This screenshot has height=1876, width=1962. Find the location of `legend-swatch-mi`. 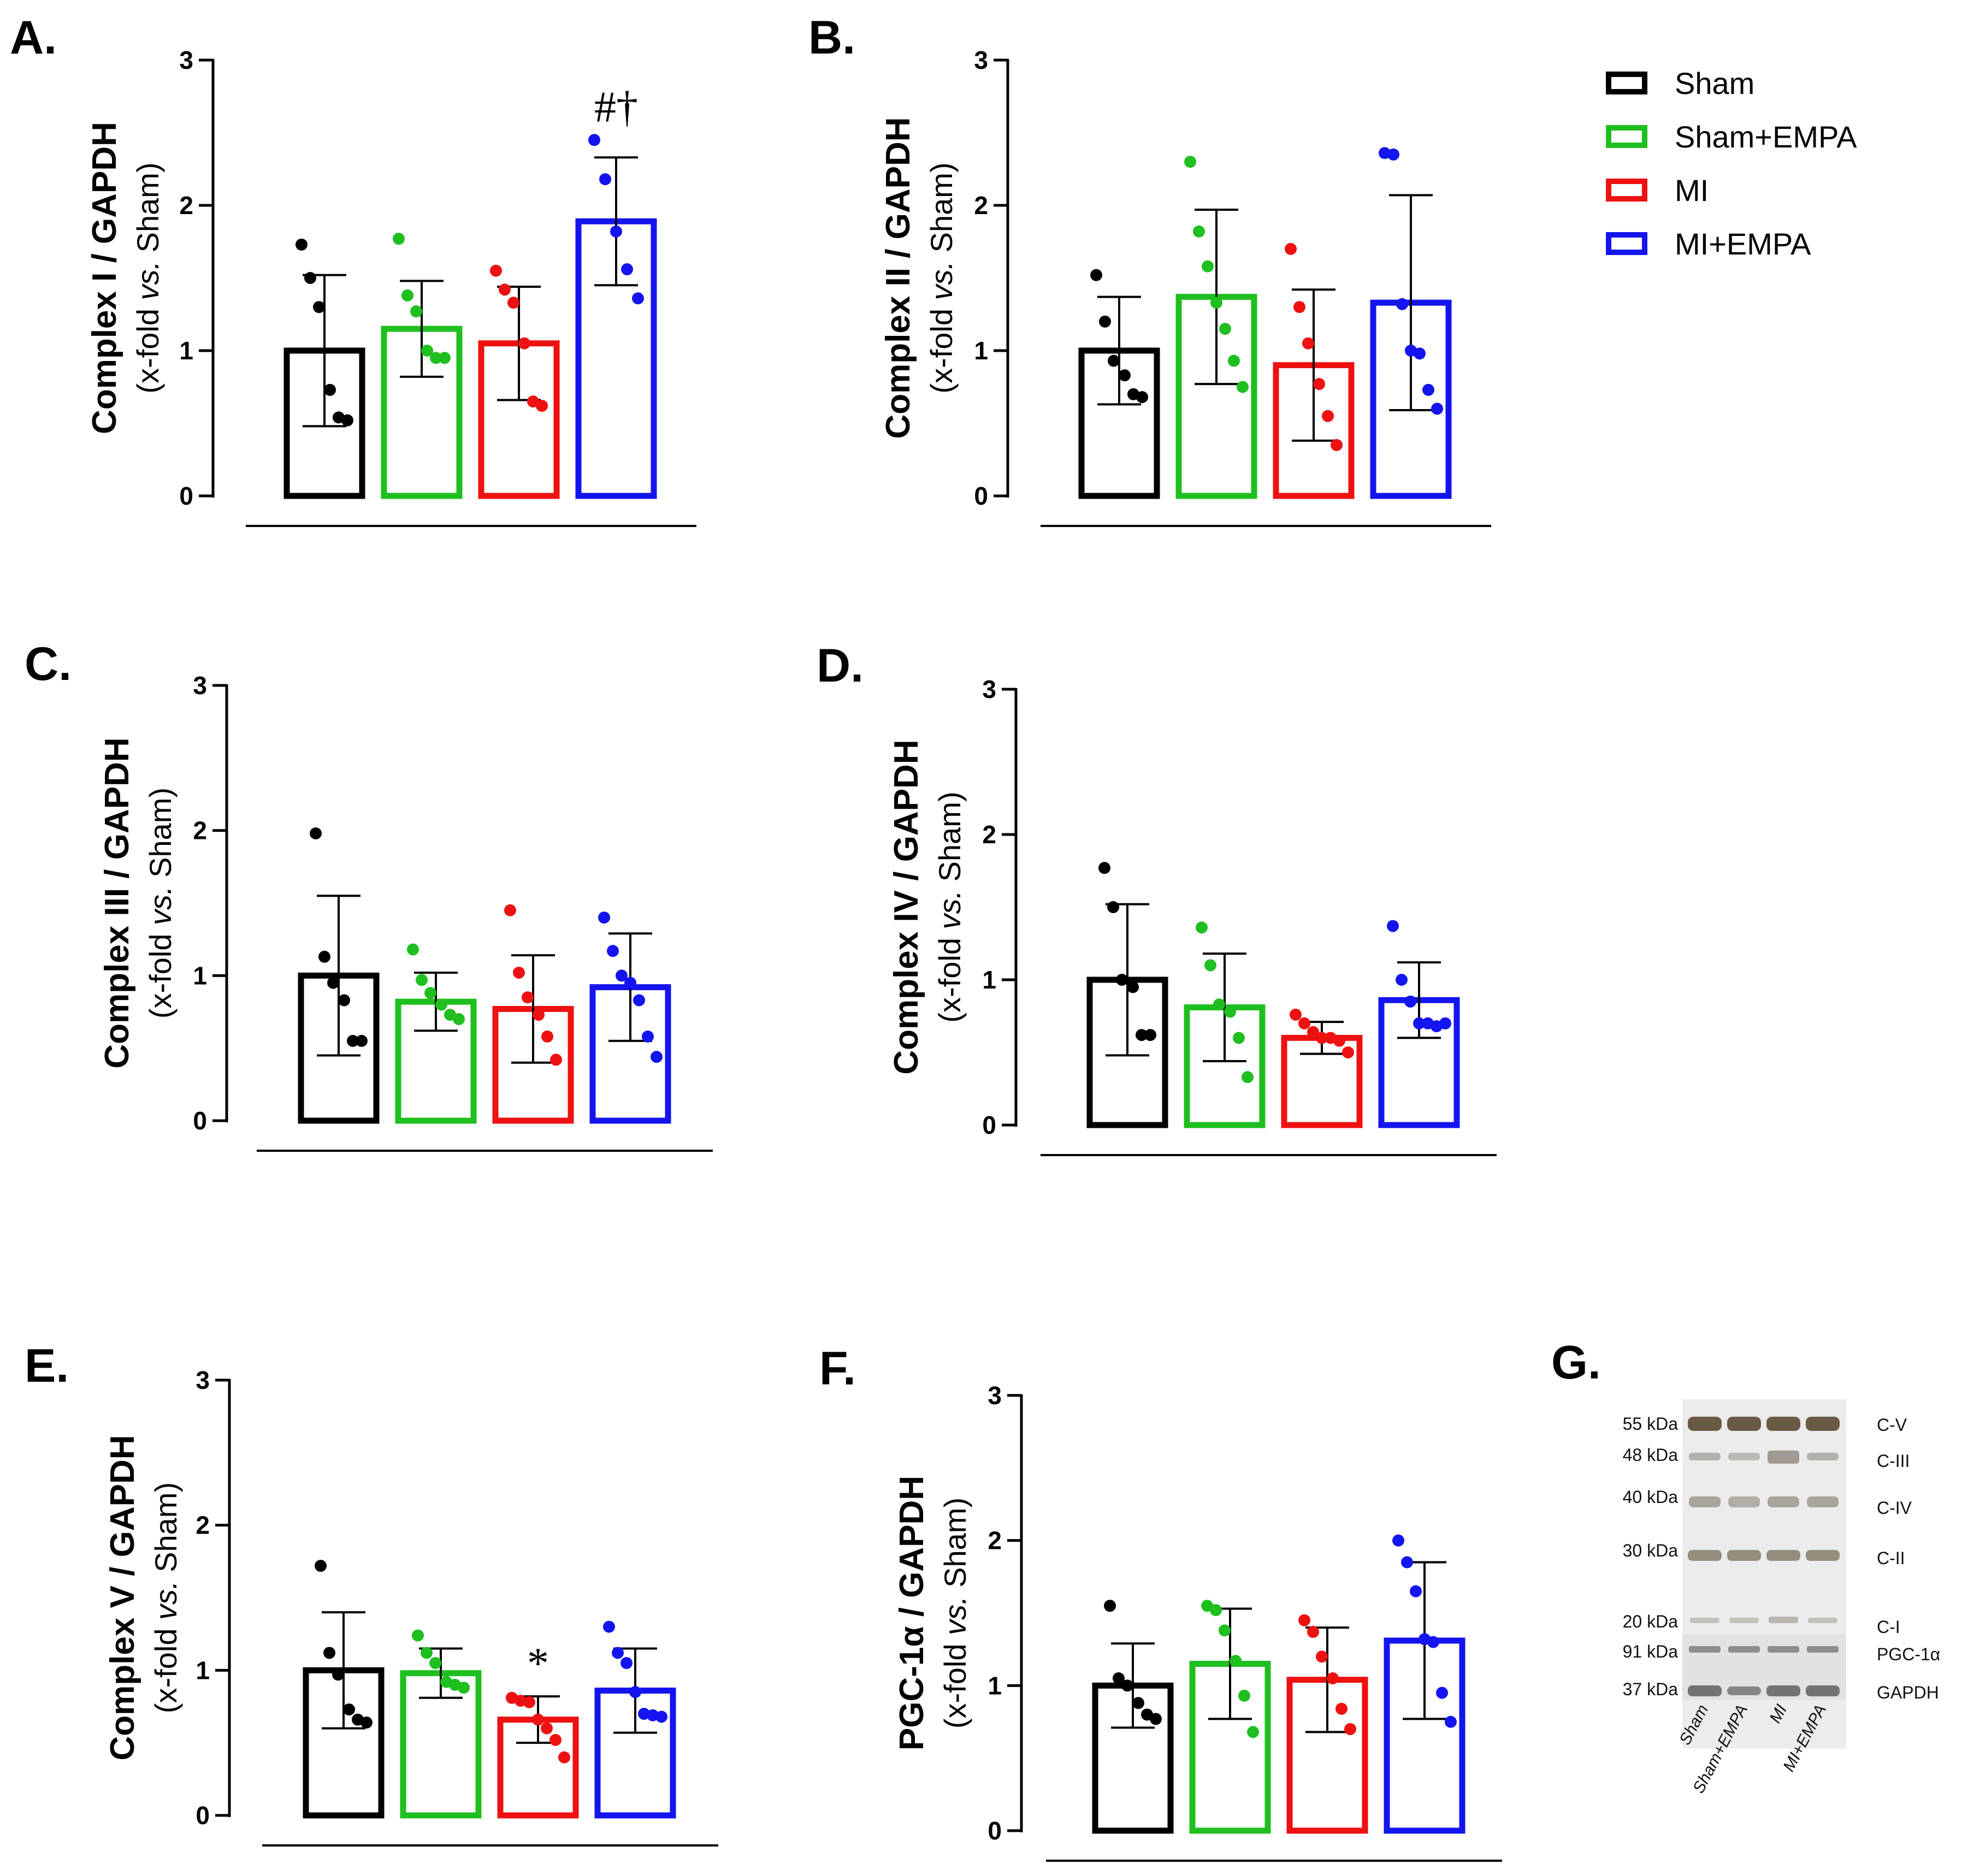

legend-swatch-mi is located at coordinates (1626, 191).